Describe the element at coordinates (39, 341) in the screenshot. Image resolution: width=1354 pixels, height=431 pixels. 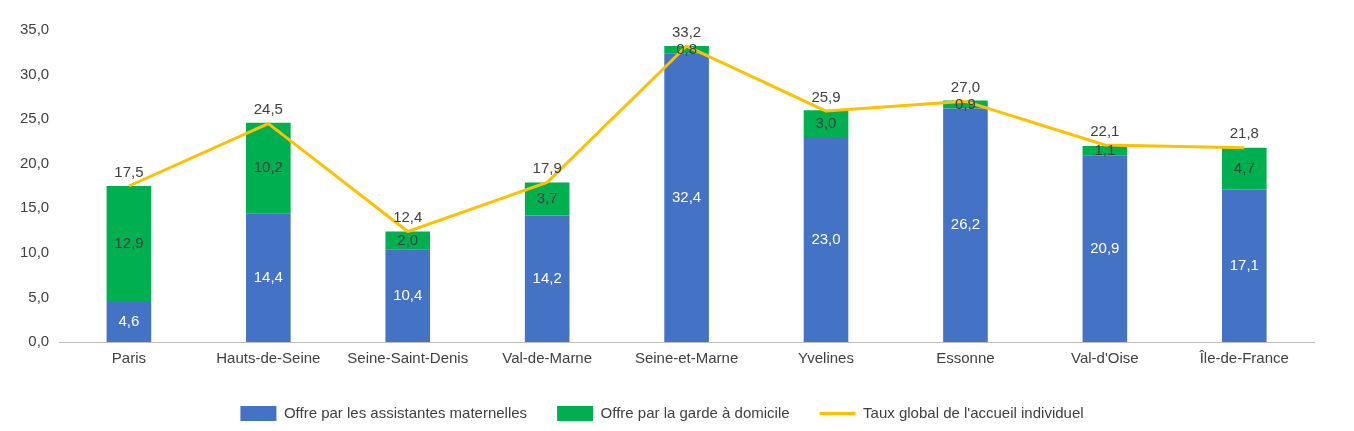
I see `y-tick-label: 0,0` at that location.